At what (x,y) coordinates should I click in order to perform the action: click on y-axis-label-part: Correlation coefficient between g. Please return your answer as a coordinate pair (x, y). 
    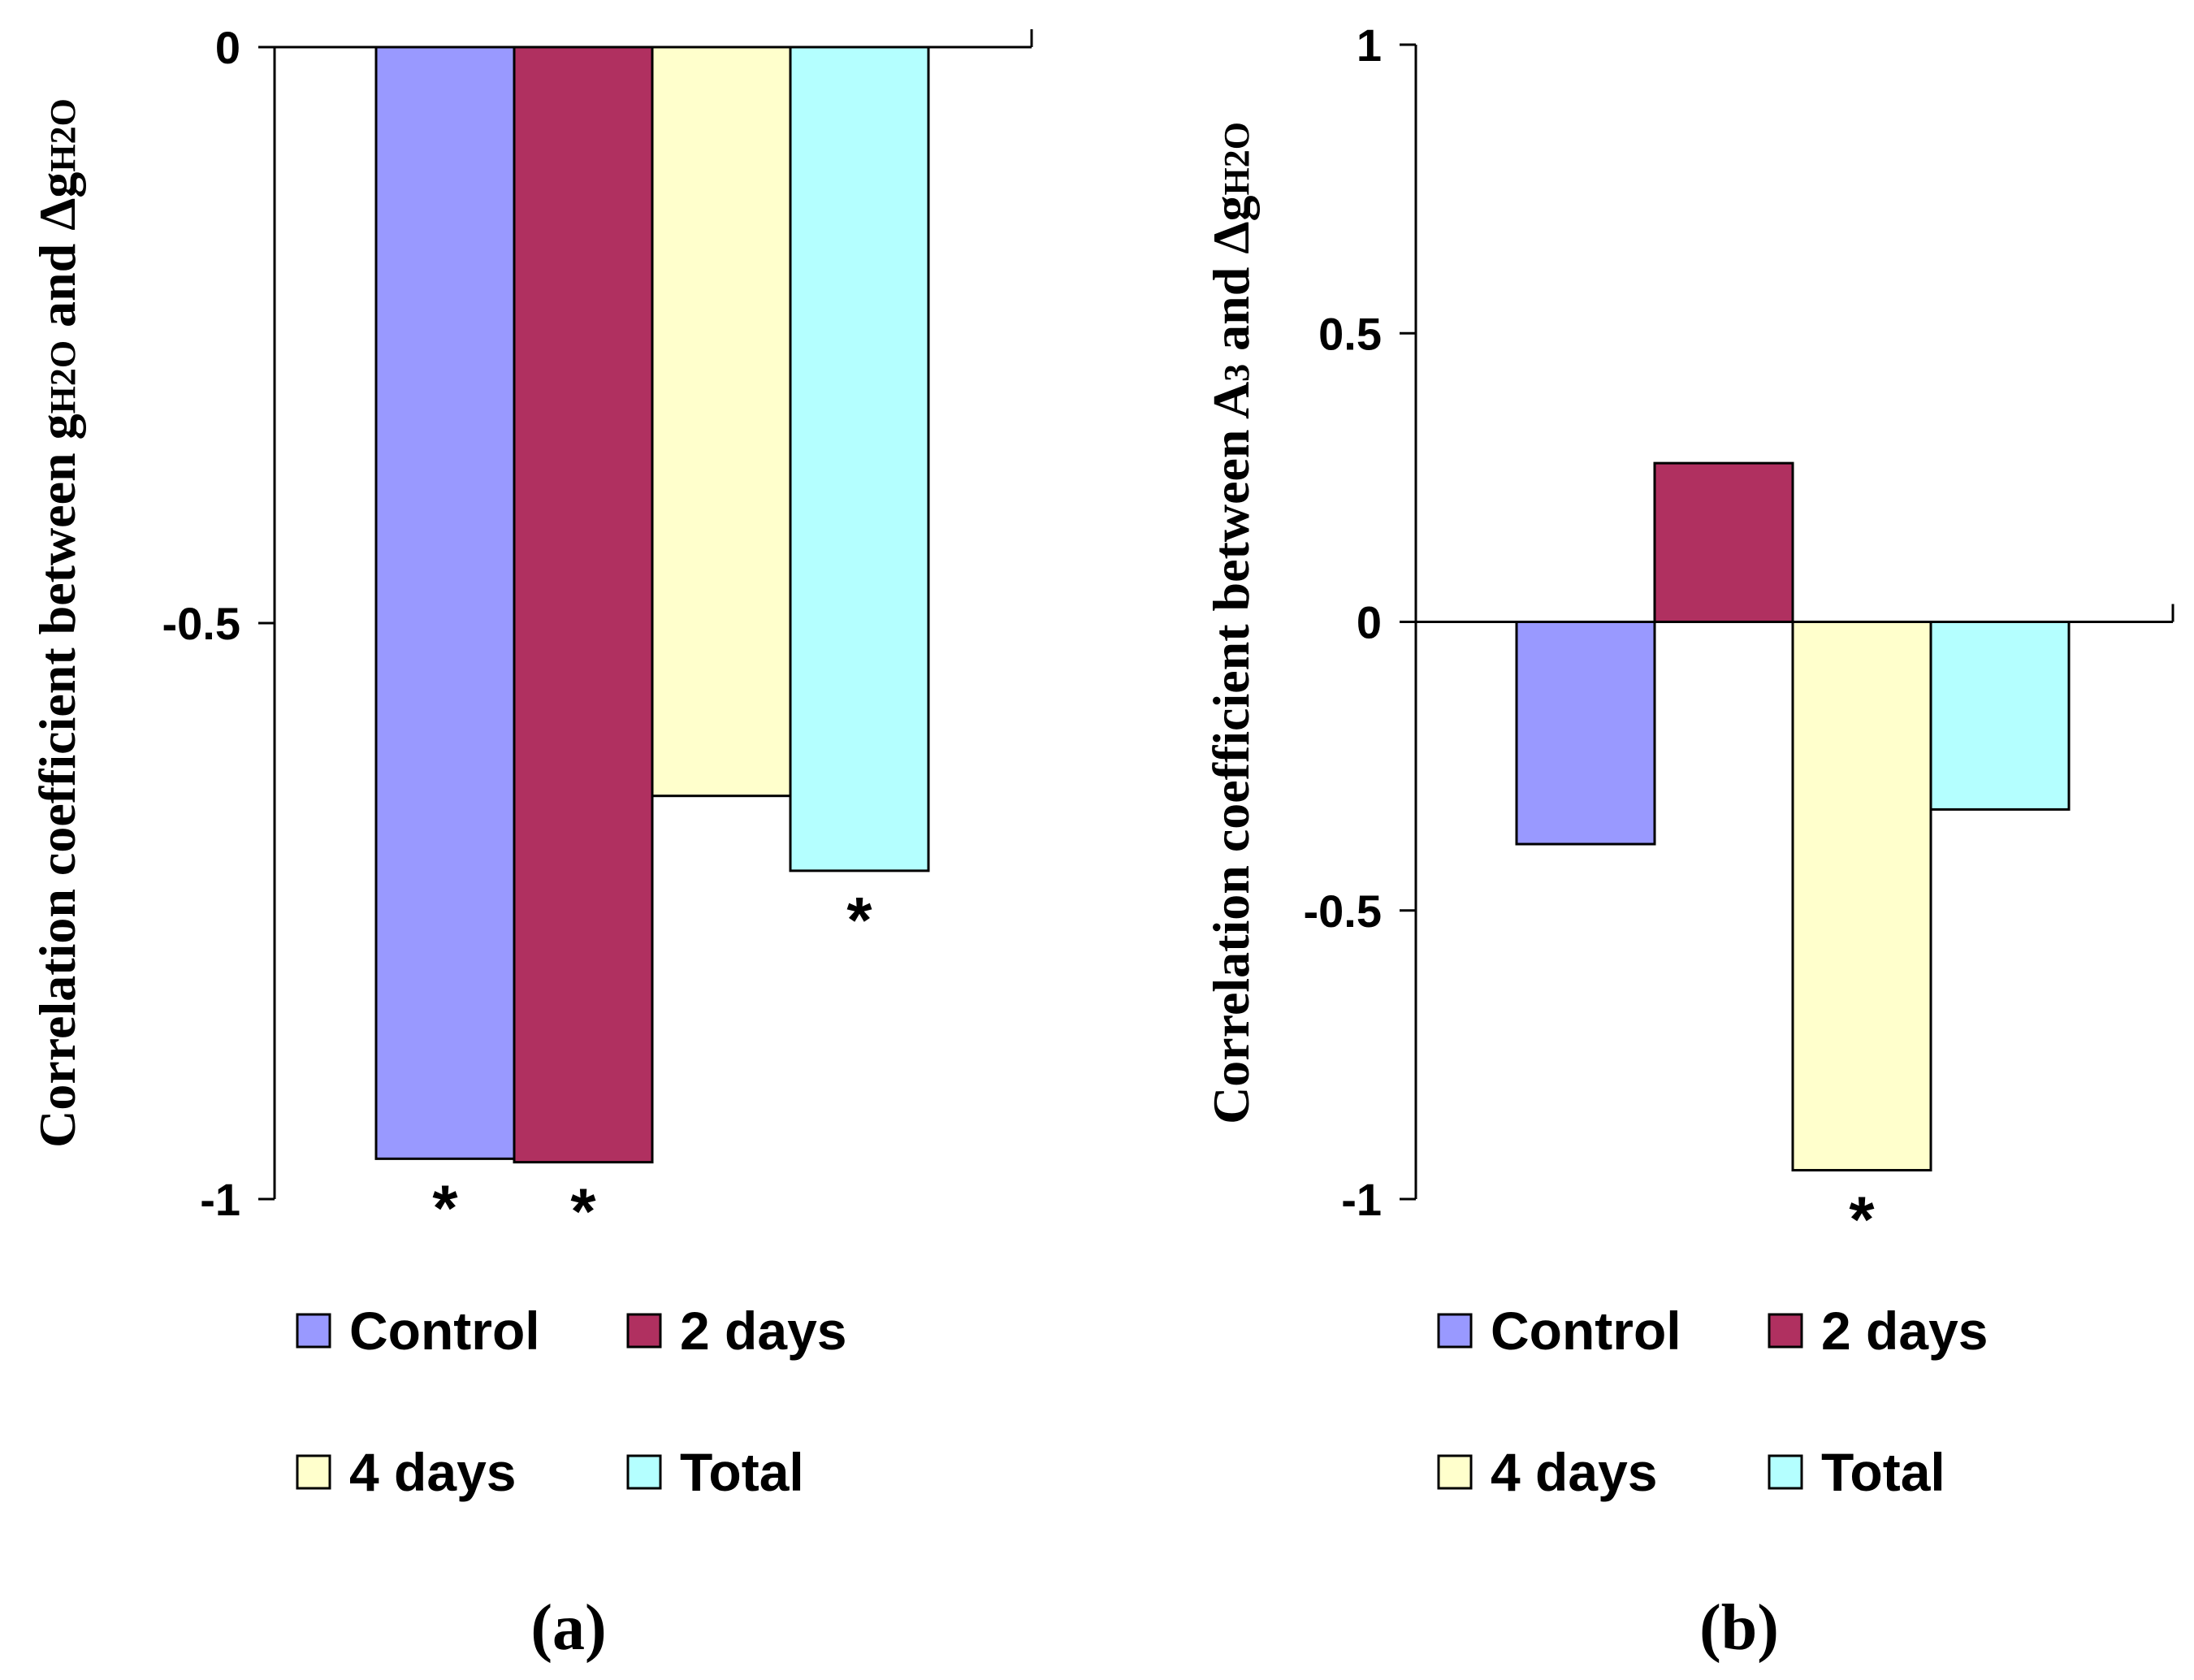
    Looking at the image, I should click on (57, 781).